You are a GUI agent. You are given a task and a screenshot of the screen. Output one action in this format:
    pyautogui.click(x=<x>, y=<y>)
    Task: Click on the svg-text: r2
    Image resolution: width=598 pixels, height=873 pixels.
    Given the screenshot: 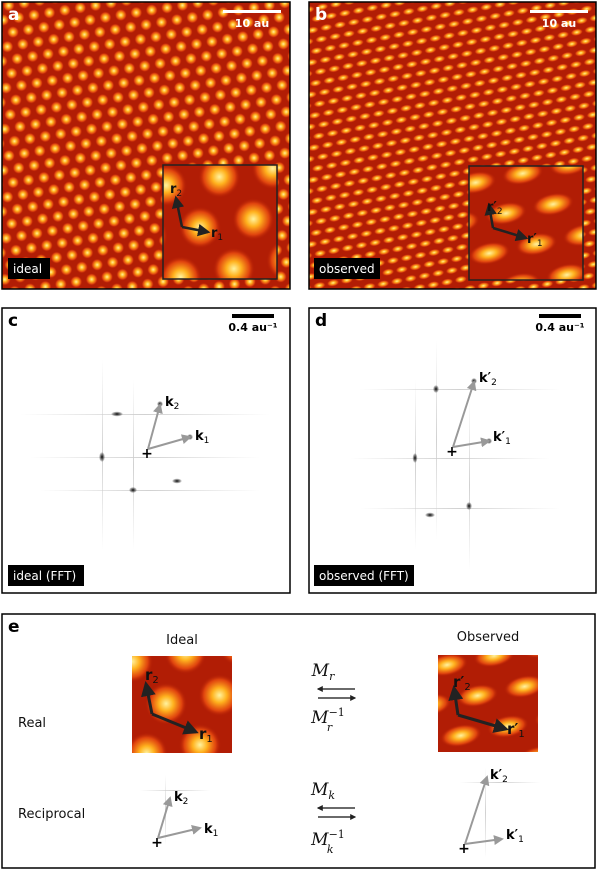 What is the action you would take?
    pyautogui.click(x=176, y=190)
    